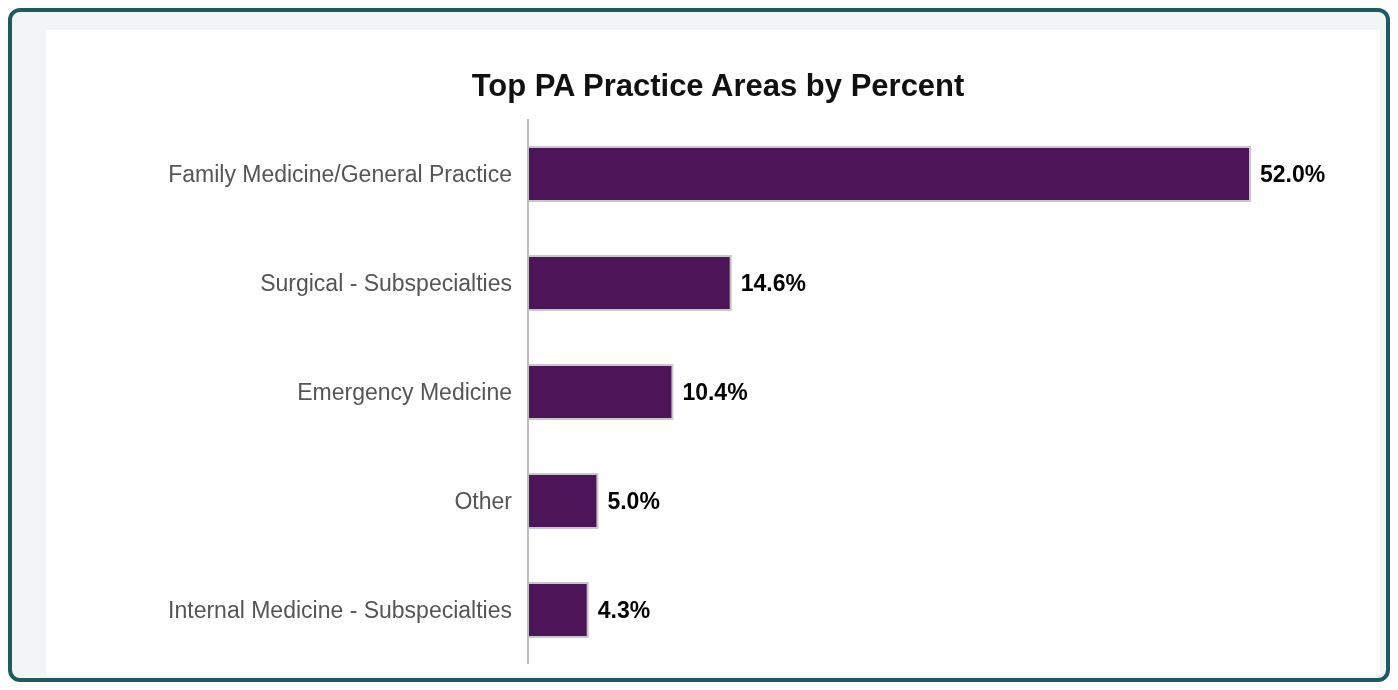 Image resolution: width=1398 pixels, height=690 pixels. Describe the element at coordinates (715, 392) in the screenshot. I see `data-label: 10.4%` at that location.